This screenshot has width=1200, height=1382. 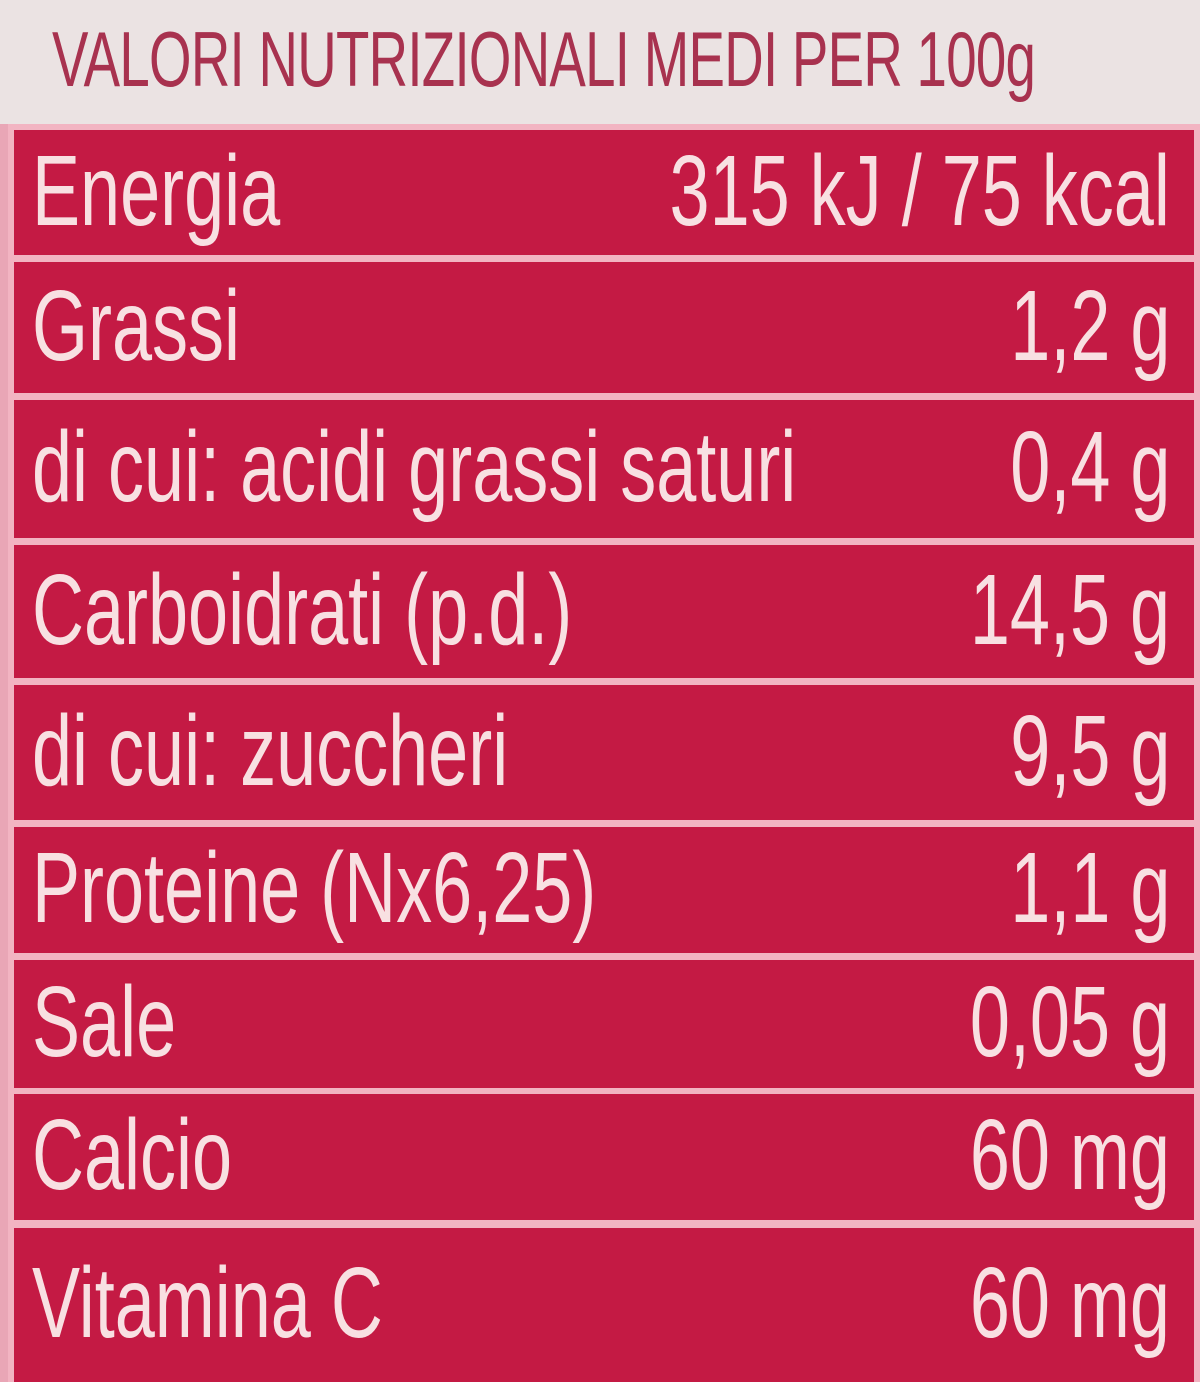 I want to click on table-row: di cui: acidi grassi saturi 0,4 g, so click(x=604, y=469).